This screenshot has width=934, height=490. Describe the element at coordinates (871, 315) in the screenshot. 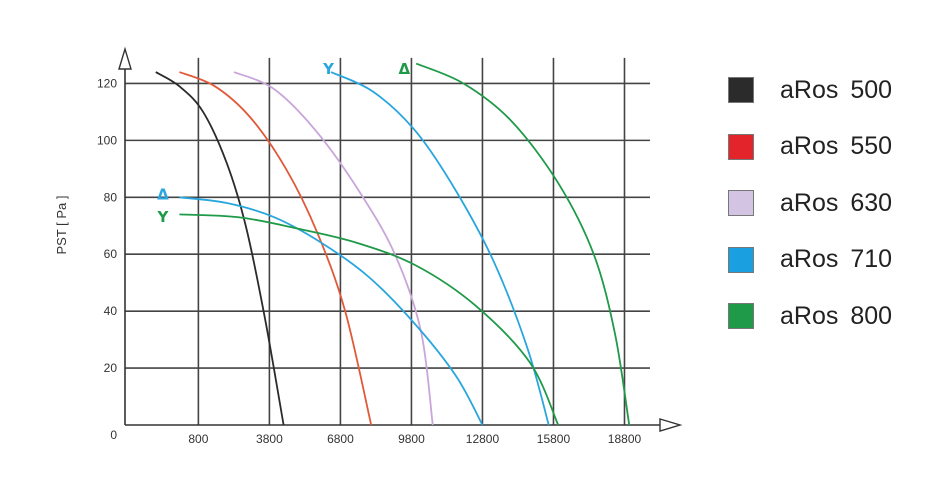

I see `legend-model-size: 800` at that location.